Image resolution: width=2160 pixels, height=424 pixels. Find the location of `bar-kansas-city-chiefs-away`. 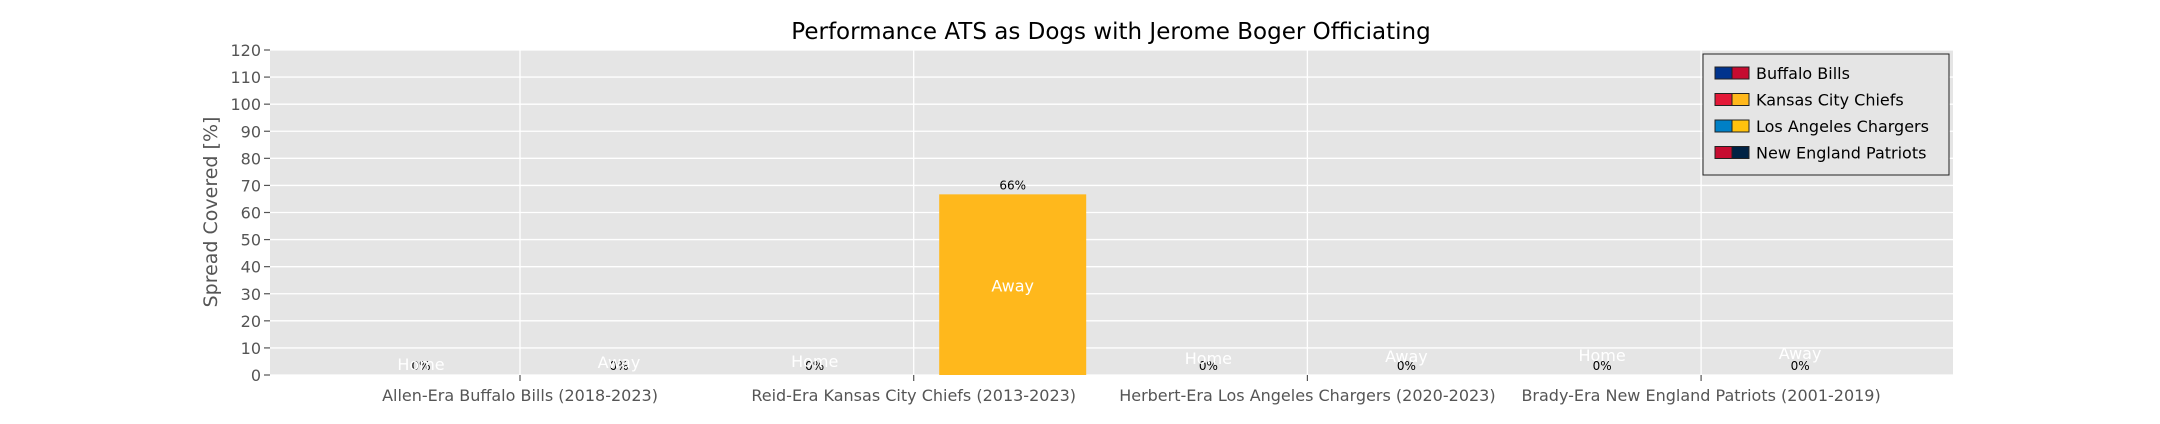

bar-kansas-city-chiefs-away is located at coordinates (1013, 284).